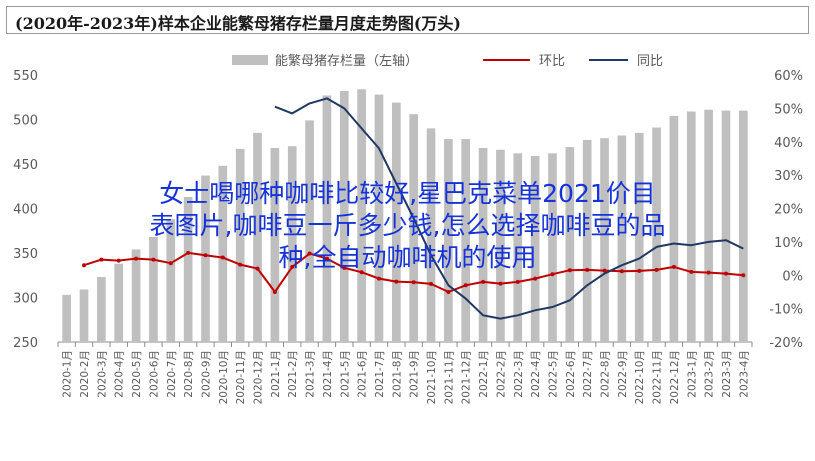 The image size is (815, 461). What do you see at coordinates (361, 216) in the screenshot?
I see `bar-2021-6月` at bounding box center [361, 216].